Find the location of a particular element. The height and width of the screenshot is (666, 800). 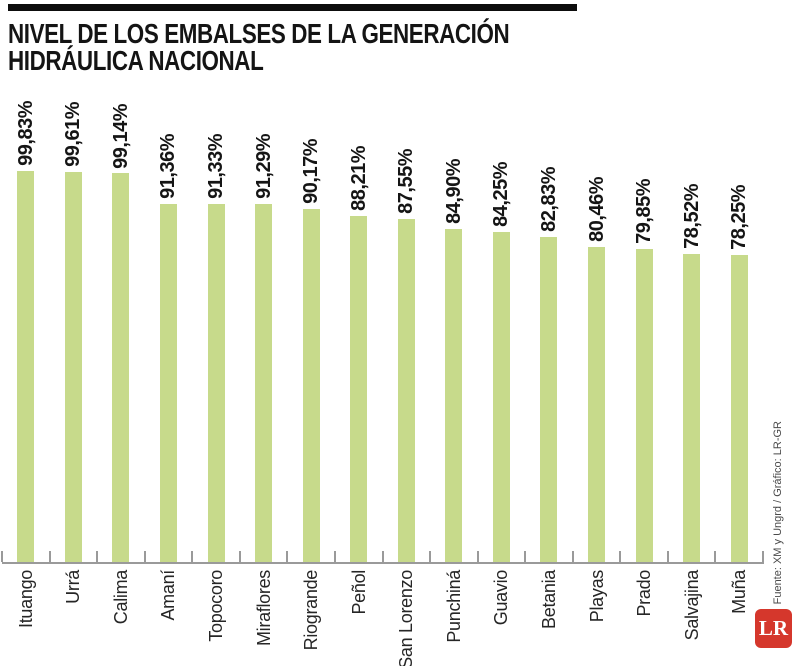

category-label: Muña is located at coordinates (739, 592).